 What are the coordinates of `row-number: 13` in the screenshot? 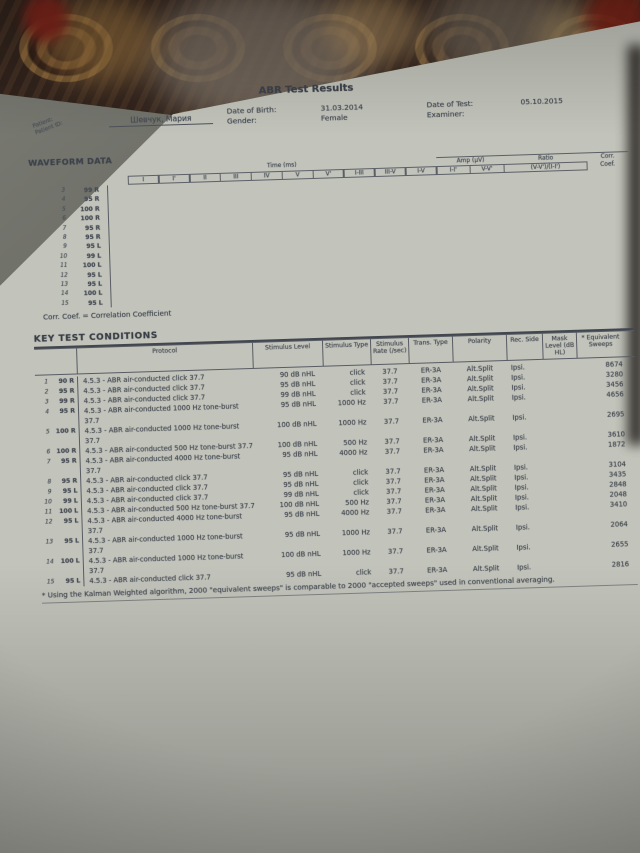 It's located at (49, 542).